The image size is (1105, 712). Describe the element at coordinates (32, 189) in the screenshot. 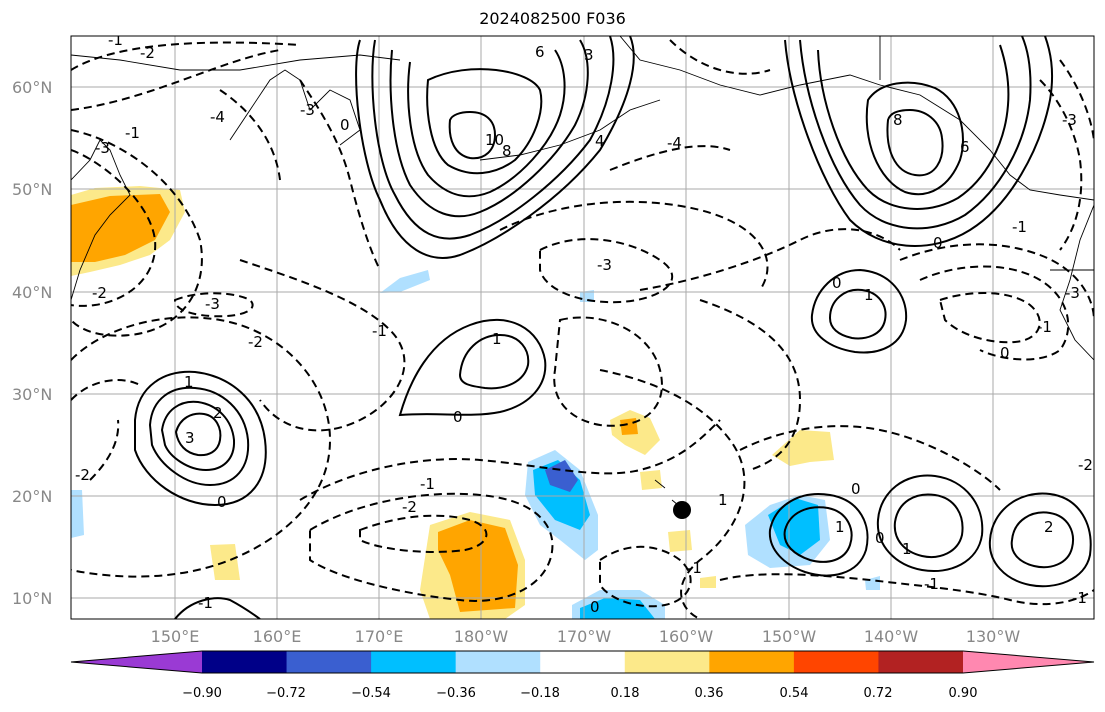

I see `lat-label: 50°N` at that location.